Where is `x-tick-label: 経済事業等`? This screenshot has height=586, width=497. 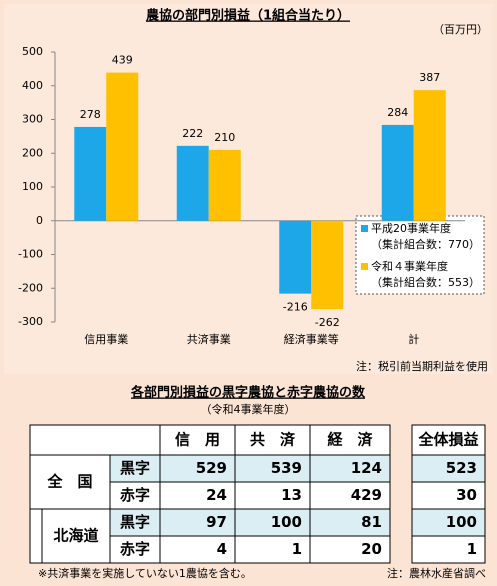 x-tick-label: 経済事業等 is located at coordinates (311, 339).